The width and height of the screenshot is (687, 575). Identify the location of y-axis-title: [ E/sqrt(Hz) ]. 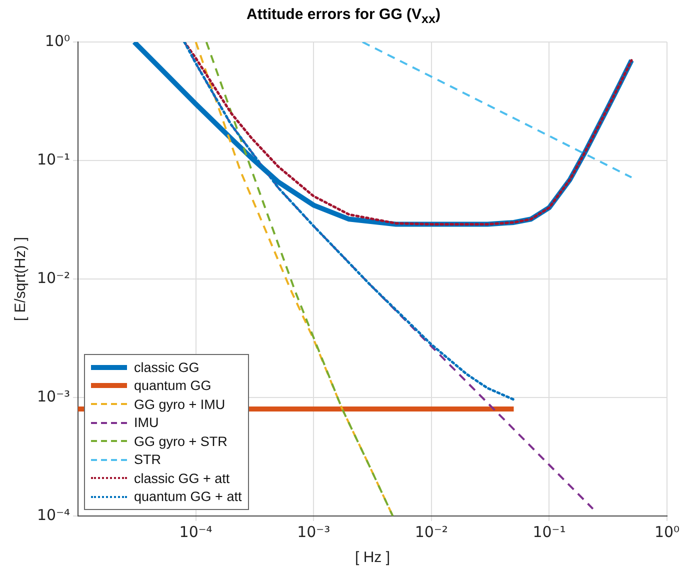
(21, 279).